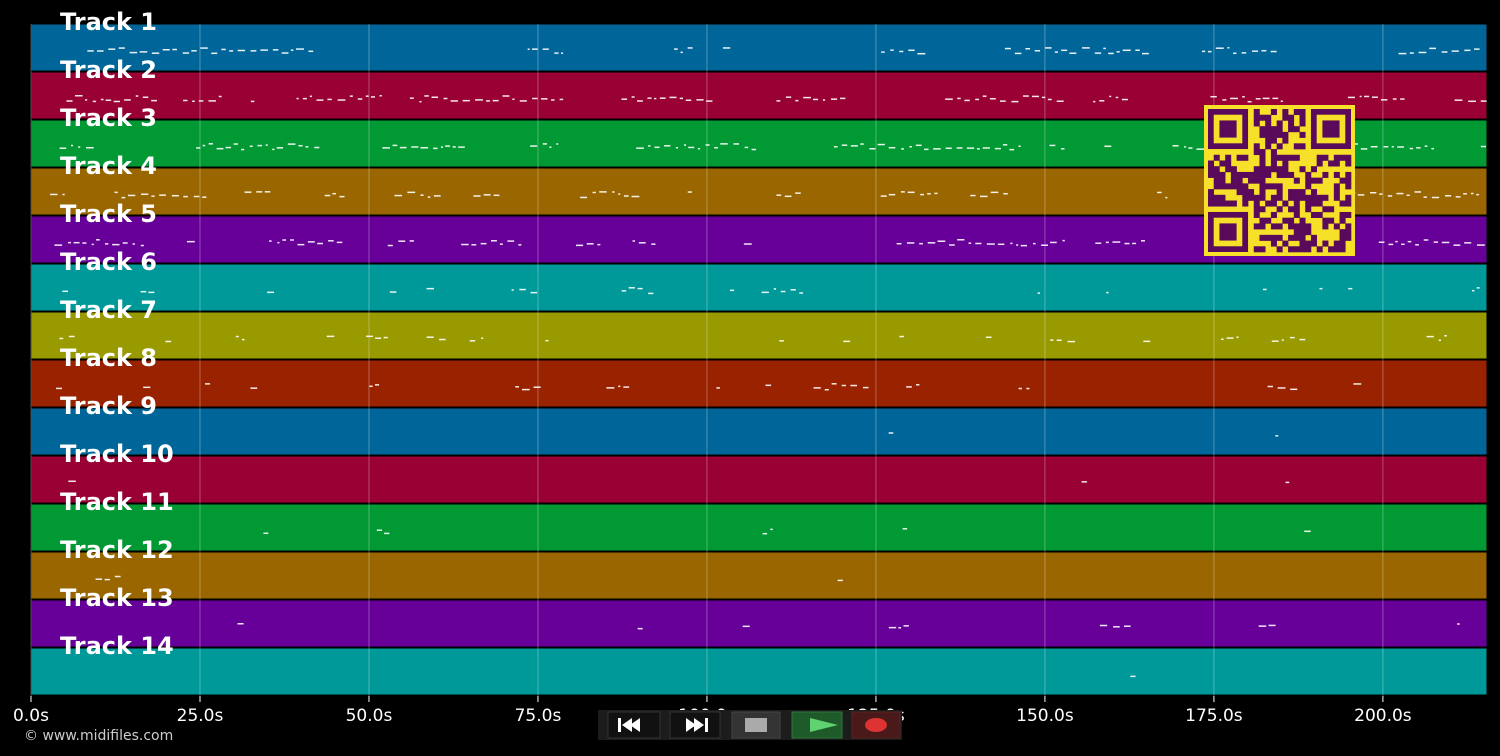 This screenshot has height=756, width=1500. Describe the element at coordinates (634, 725) in the screenshot. I see `rewind-button` at that location.